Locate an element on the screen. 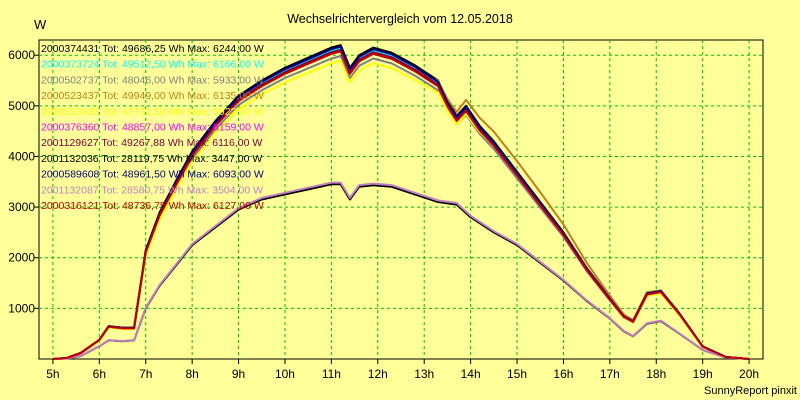 The height and width of the screenshot is (400, 800). y-tick-label: 1000 is located at coordinates (21, 308).